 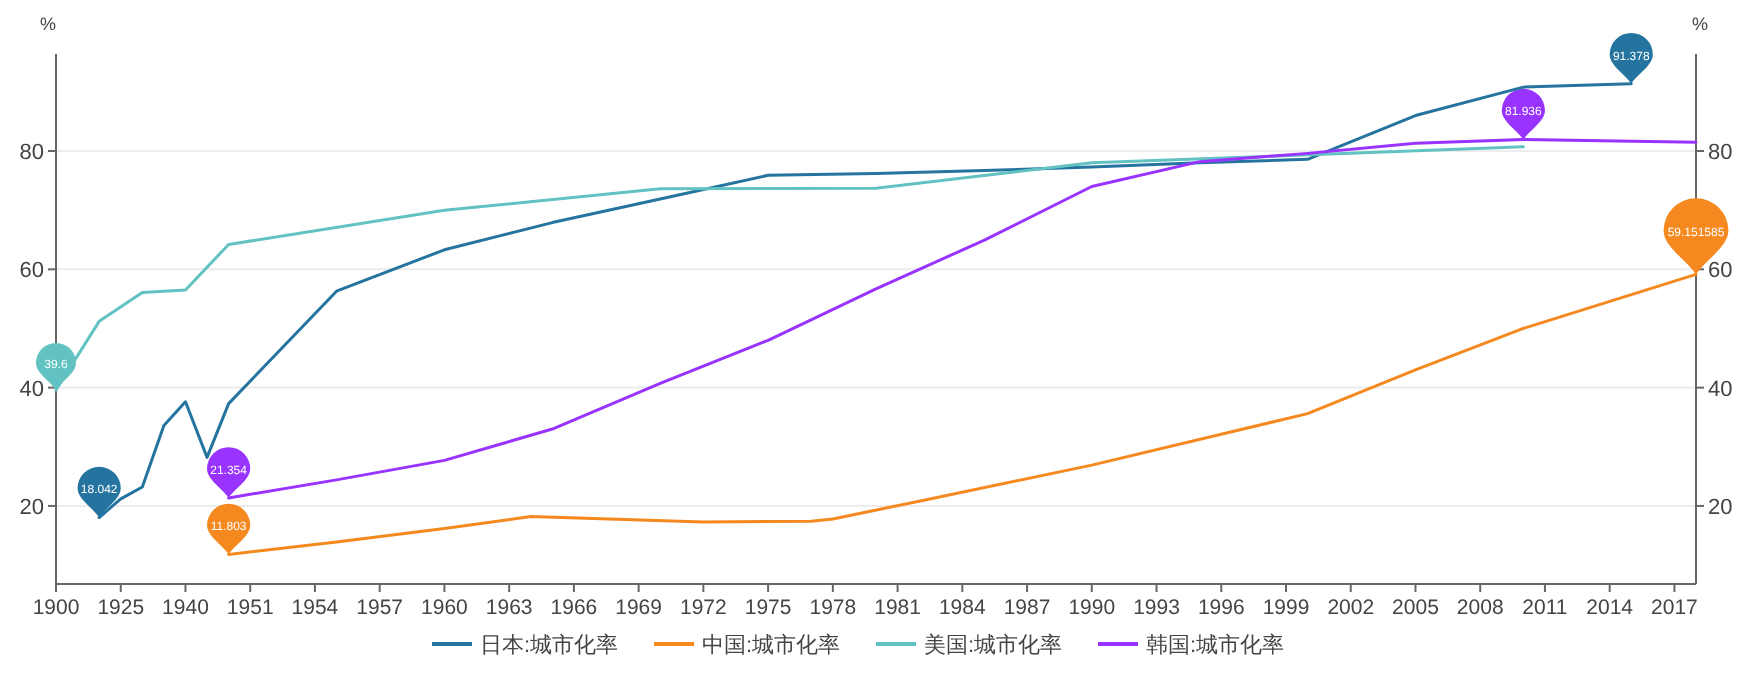 What do you see at coordinates (31, 389) in the screenshot?
I see `y-tick-label: 40` at bounding box center [31, 389].